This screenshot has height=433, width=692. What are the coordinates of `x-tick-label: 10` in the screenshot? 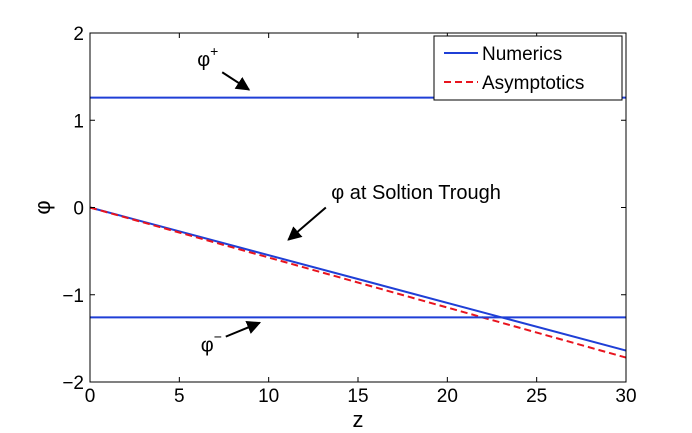 It's located at (268, 396).